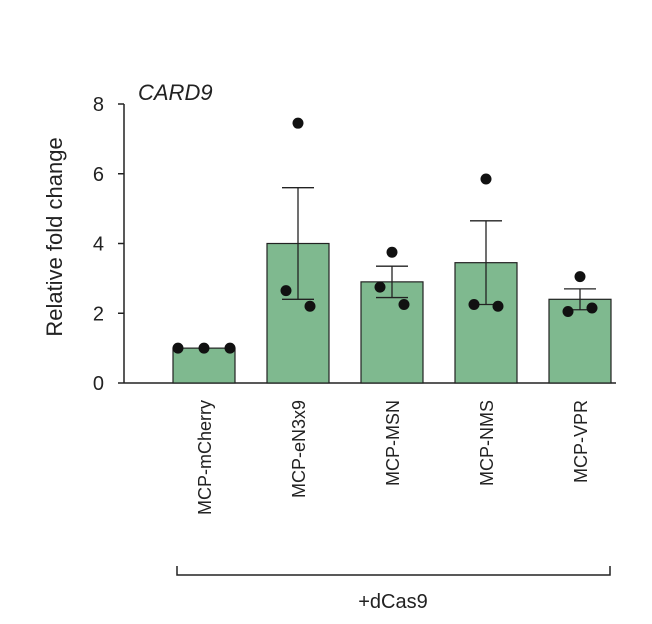 This screenshot has width=652, height=624. What do you see at coordinates (98, 384) in the screenshot?
I see `y-tick-label: 0` at bounding box center [98, 384].